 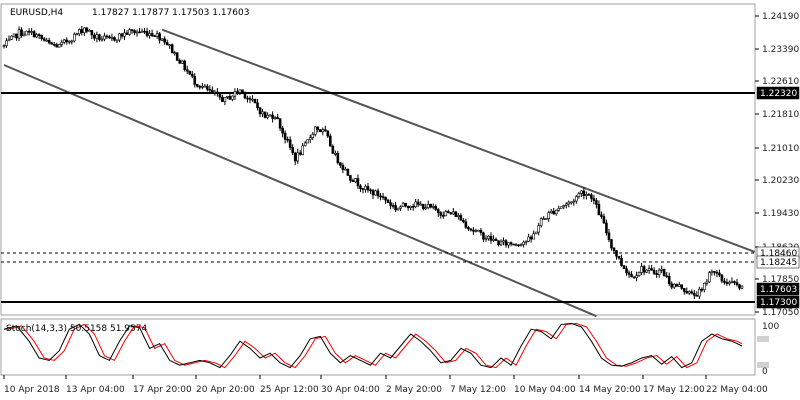 What do you see at coordinates (389, 347) in the screenshot?
I see `stochastic-pane: Stoch(14,3,3) 50.5158 51.9574 100 0` at bounding box center [389, 347].